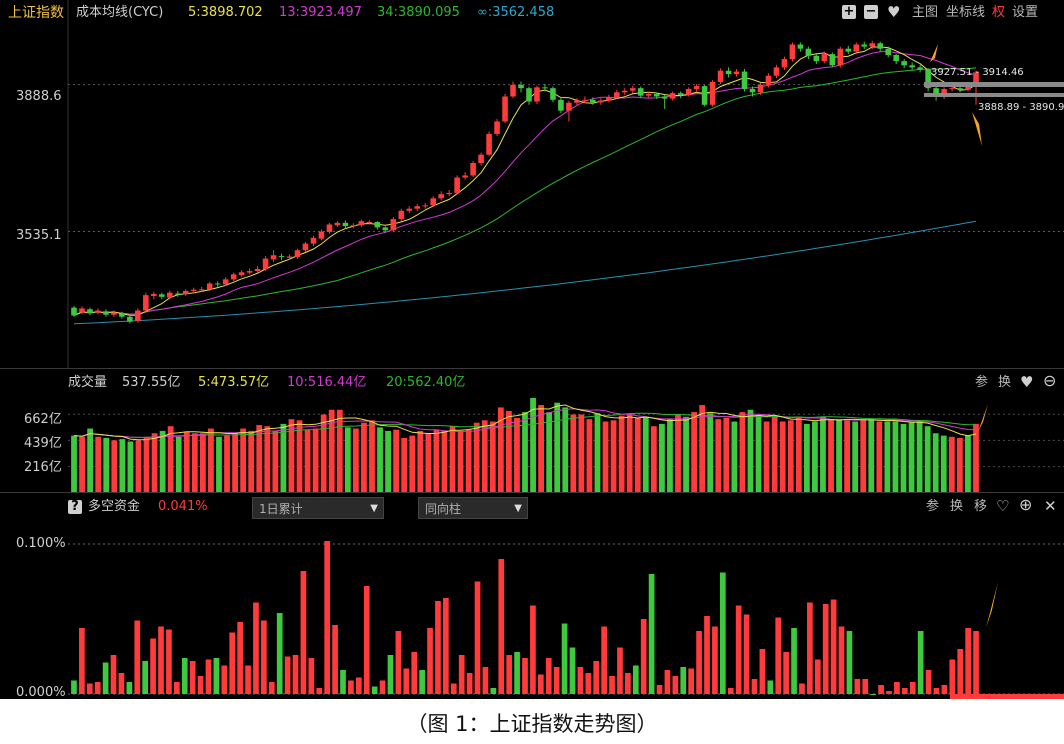 The image size is (1064, 744). Describe the element at coordinates (1003, 506) in the screenshot. I see `heart-outline-icon: ♡` at that location.